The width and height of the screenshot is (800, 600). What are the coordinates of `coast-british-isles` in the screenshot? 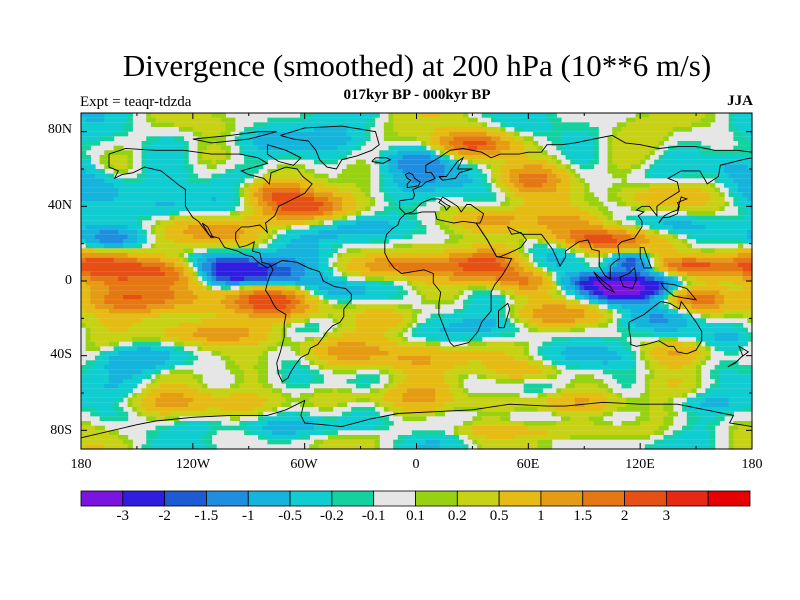 It's located at (412, 180).